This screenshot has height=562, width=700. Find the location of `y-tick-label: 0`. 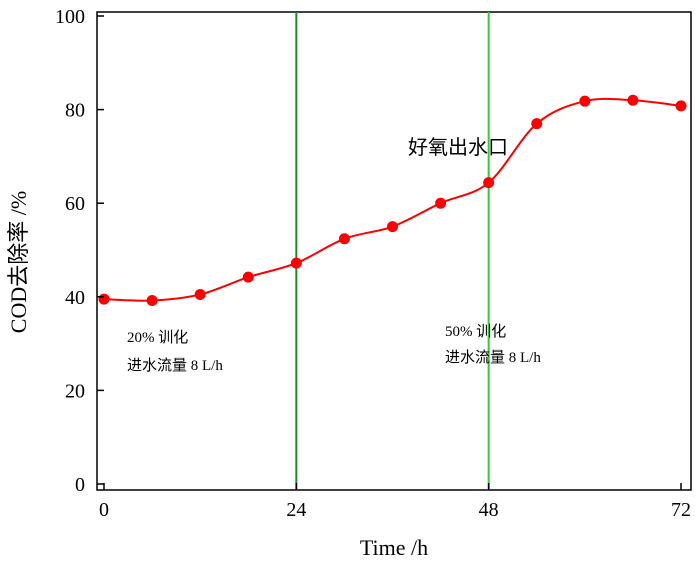

y-tick-label: 0 is located at coordinates (80, 485).